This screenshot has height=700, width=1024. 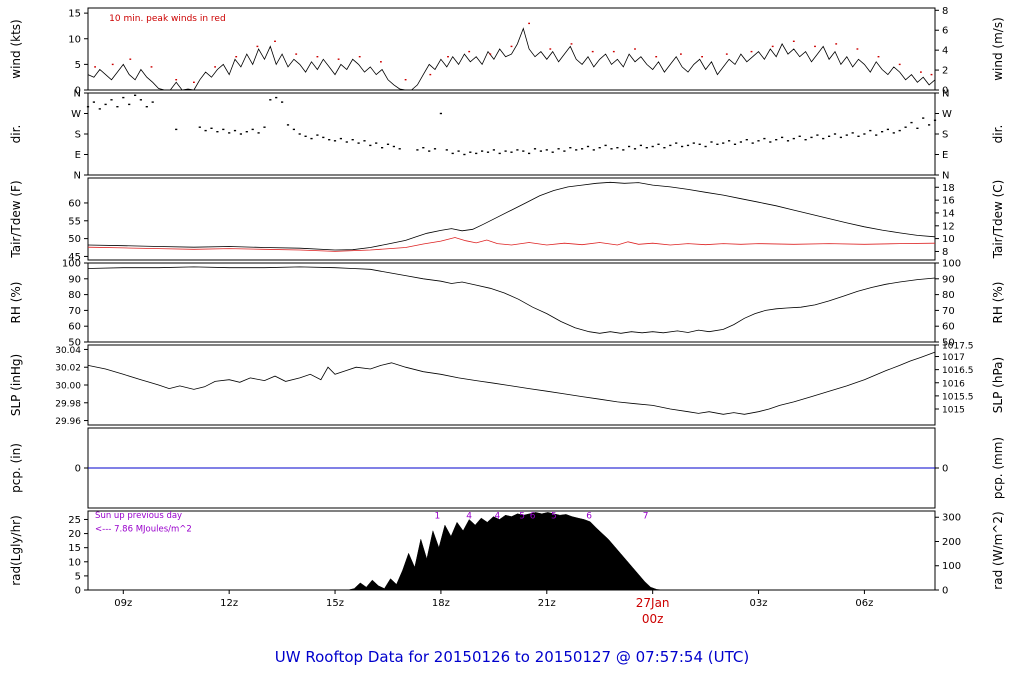 I want to click on tick-label-left: 30.04, so click(x=68, y=351).